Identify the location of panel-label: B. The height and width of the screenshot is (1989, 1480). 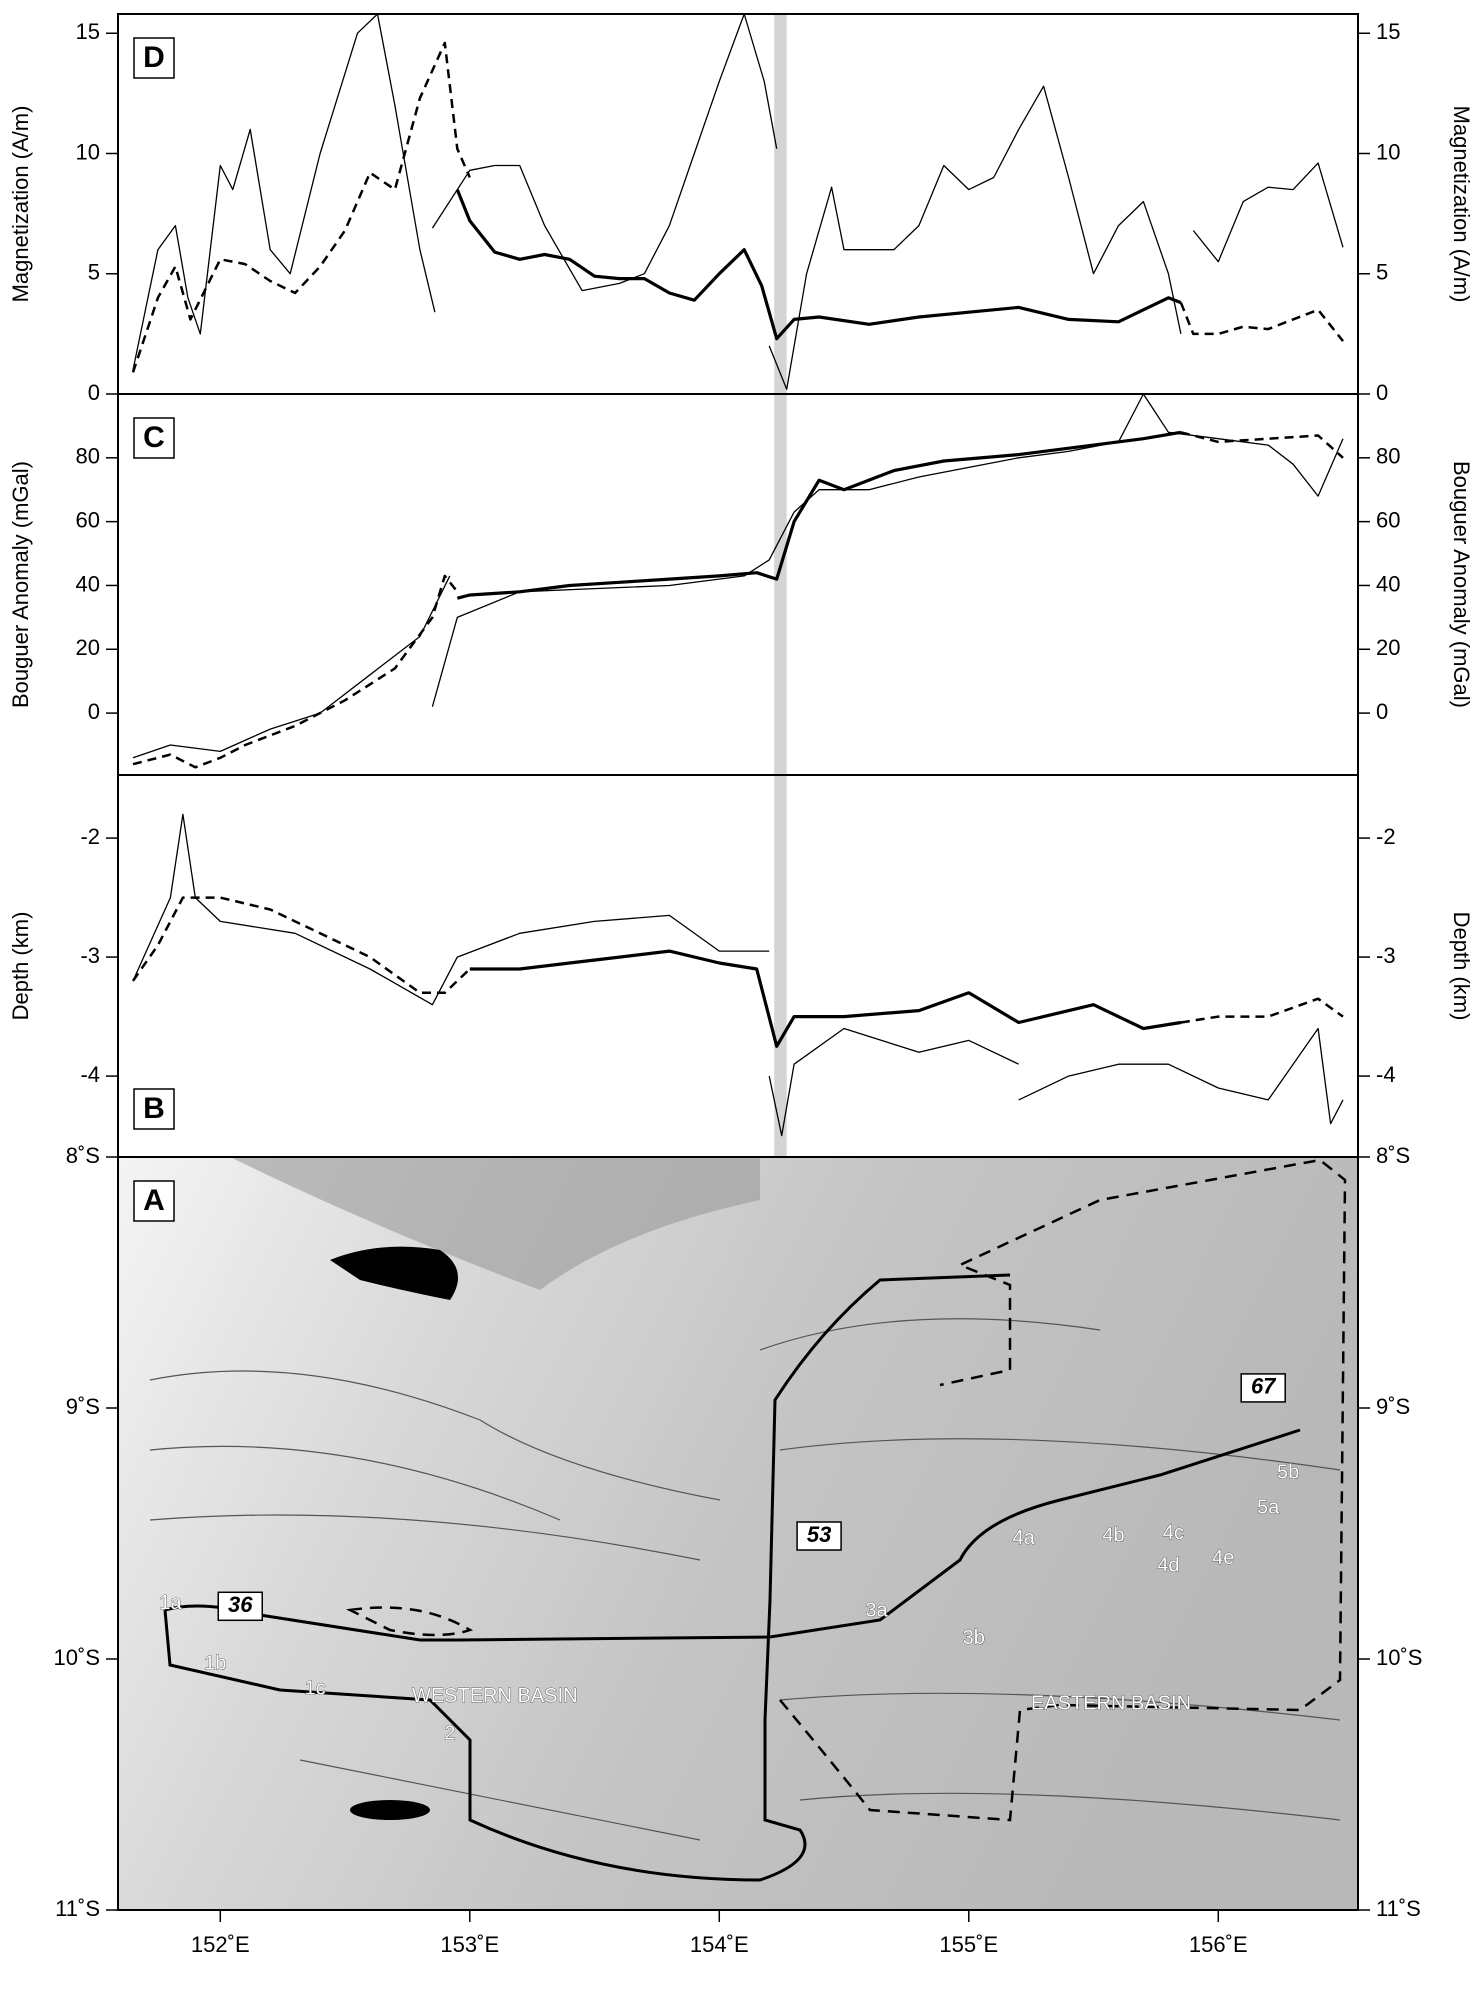
(154, 1108).